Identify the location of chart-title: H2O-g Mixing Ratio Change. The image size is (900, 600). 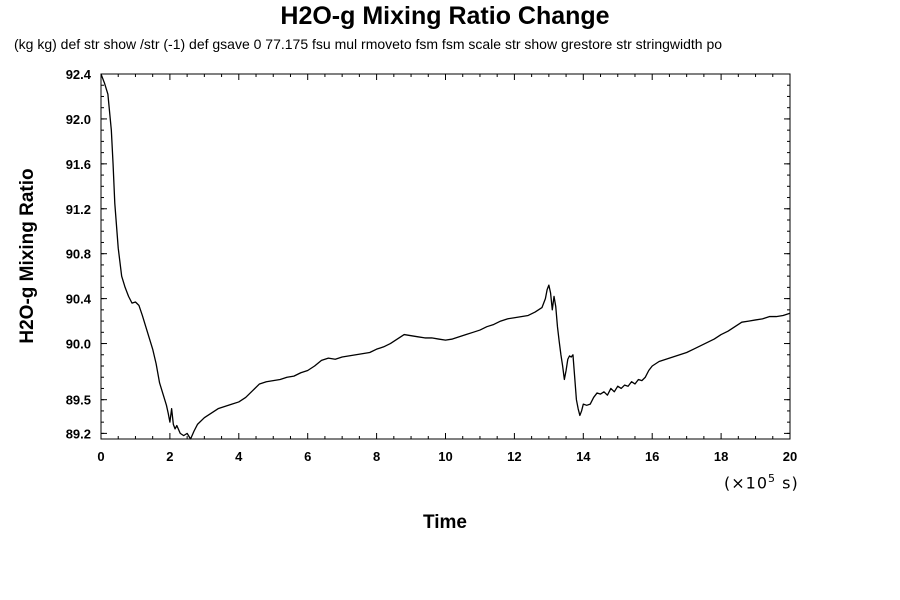
(445, 16).